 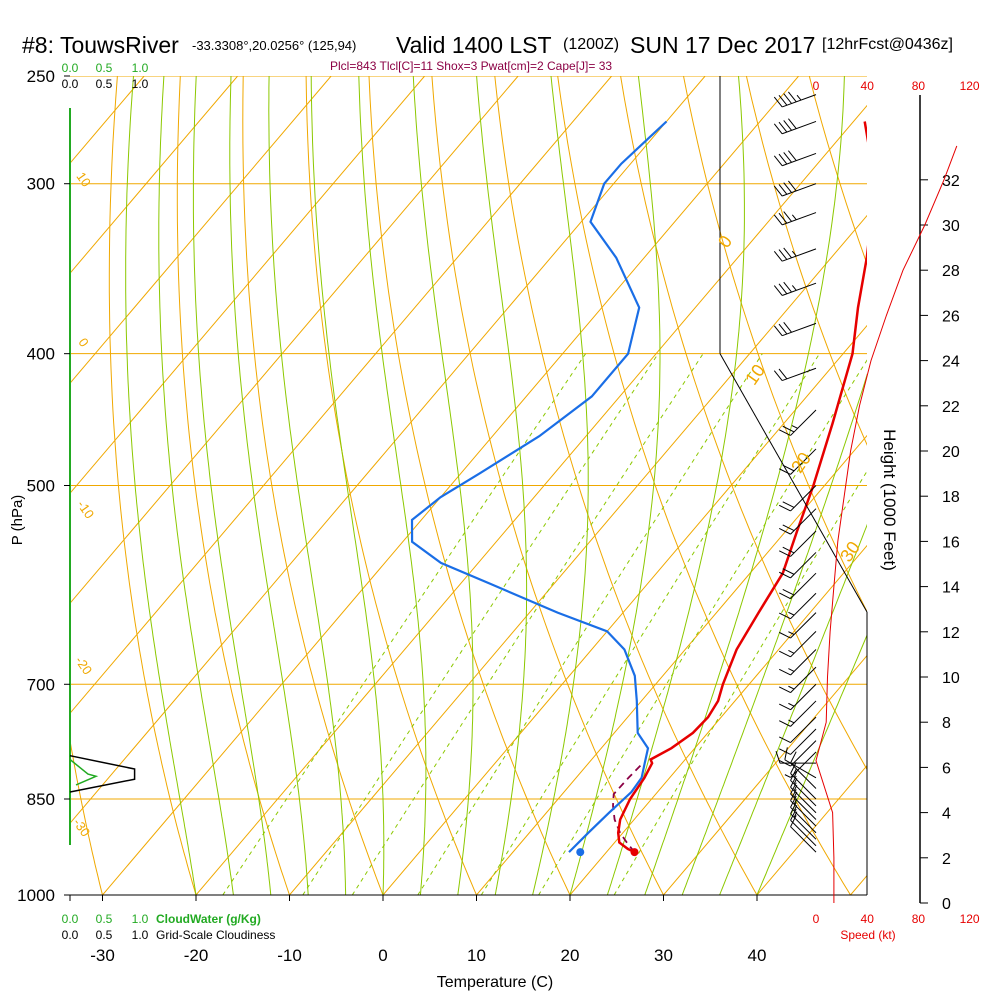 I want to click on parcel-trace, so click(x=628, y=807).